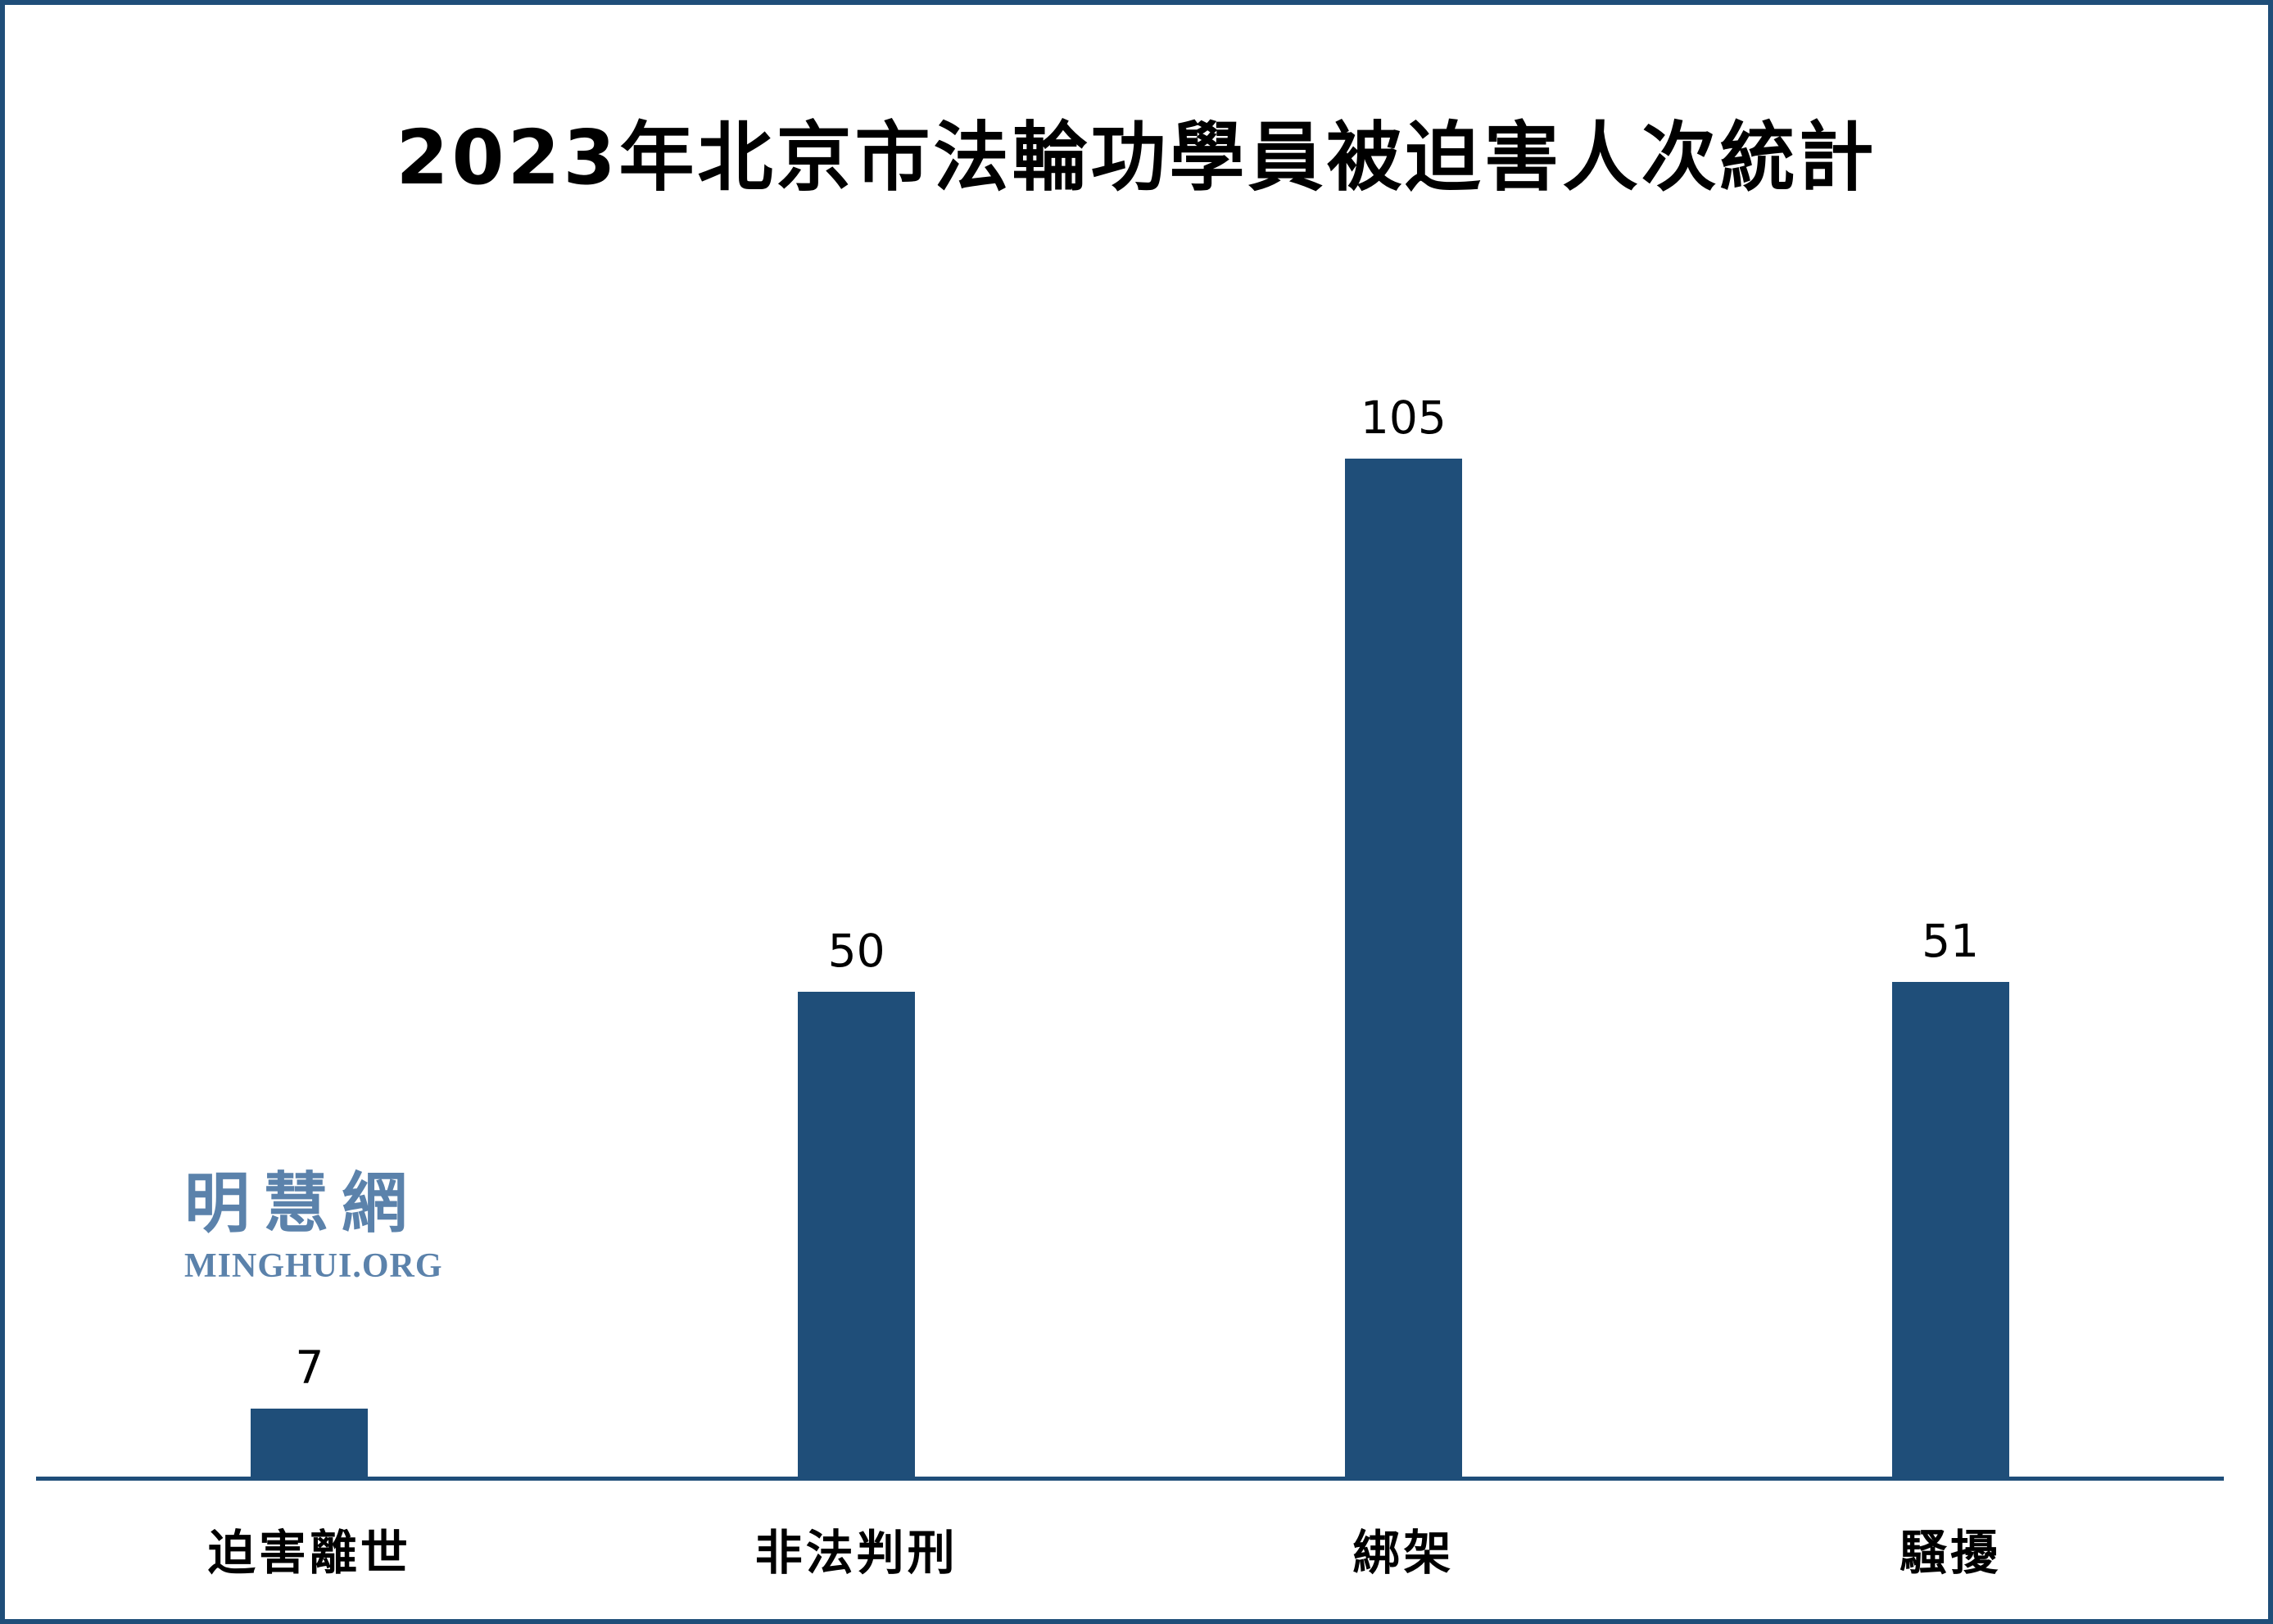 The width and height of the screenshot is (2273, 1624). I want to click on minghui-logo: 明慧網 MINGHUI.ORG, so click(313, 1229).